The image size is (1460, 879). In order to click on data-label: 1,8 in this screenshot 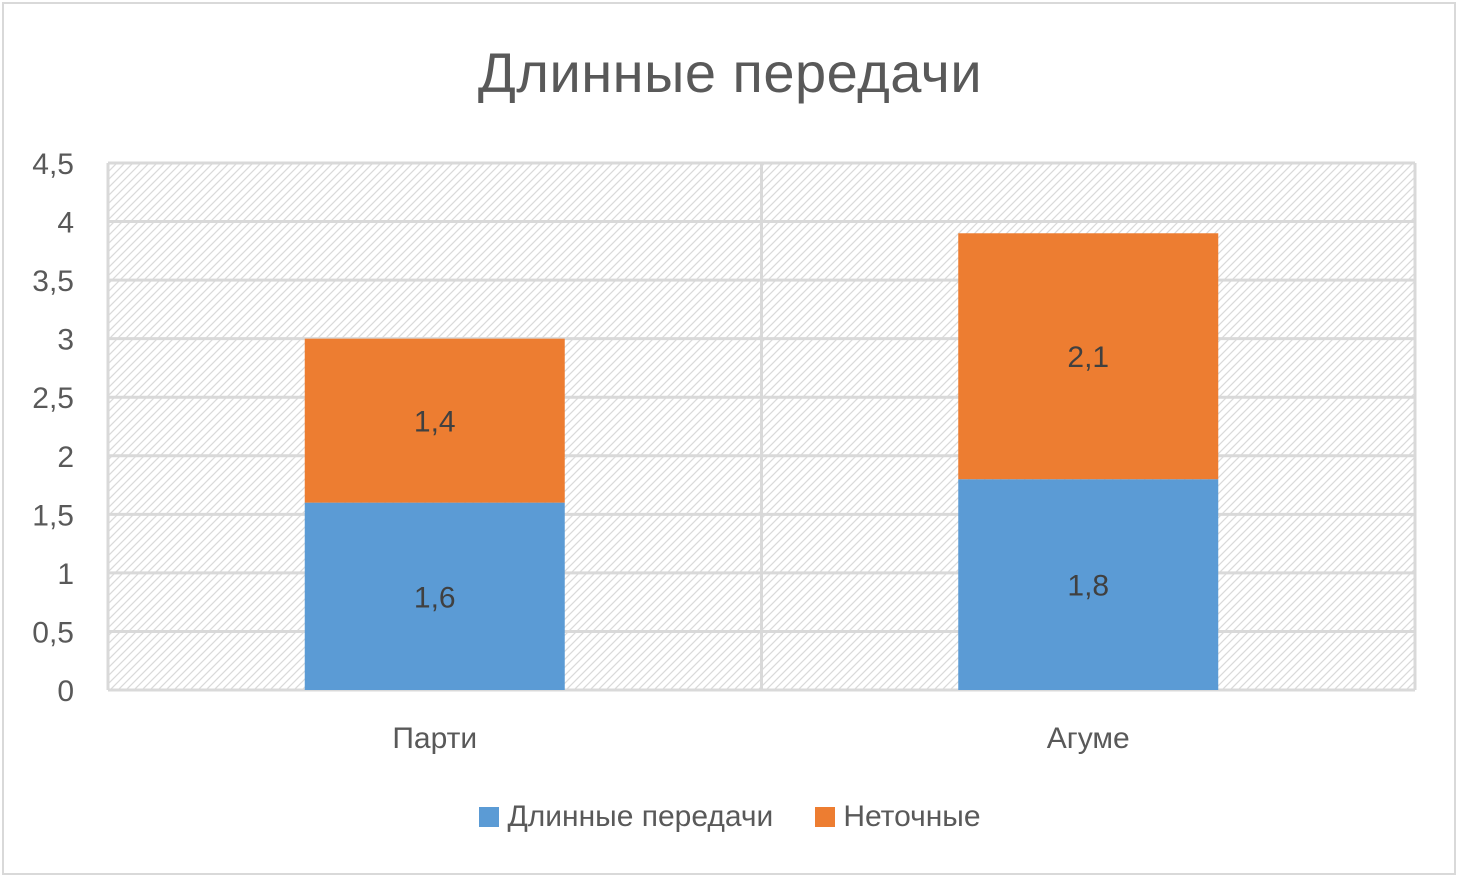, I will do `click(1088, 586)`.